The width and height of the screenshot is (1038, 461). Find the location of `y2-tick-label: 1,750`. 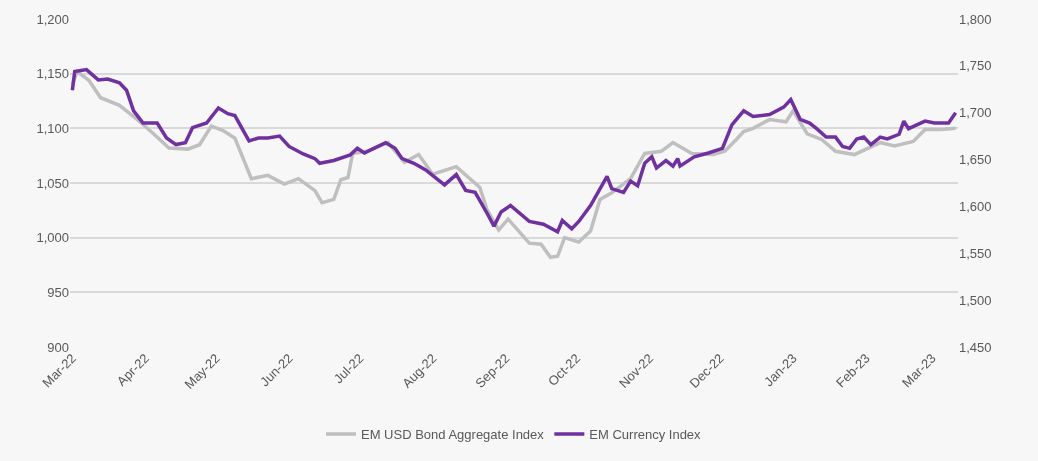

y2-tick-label: 1,750 is located at coordinates (975, 66).